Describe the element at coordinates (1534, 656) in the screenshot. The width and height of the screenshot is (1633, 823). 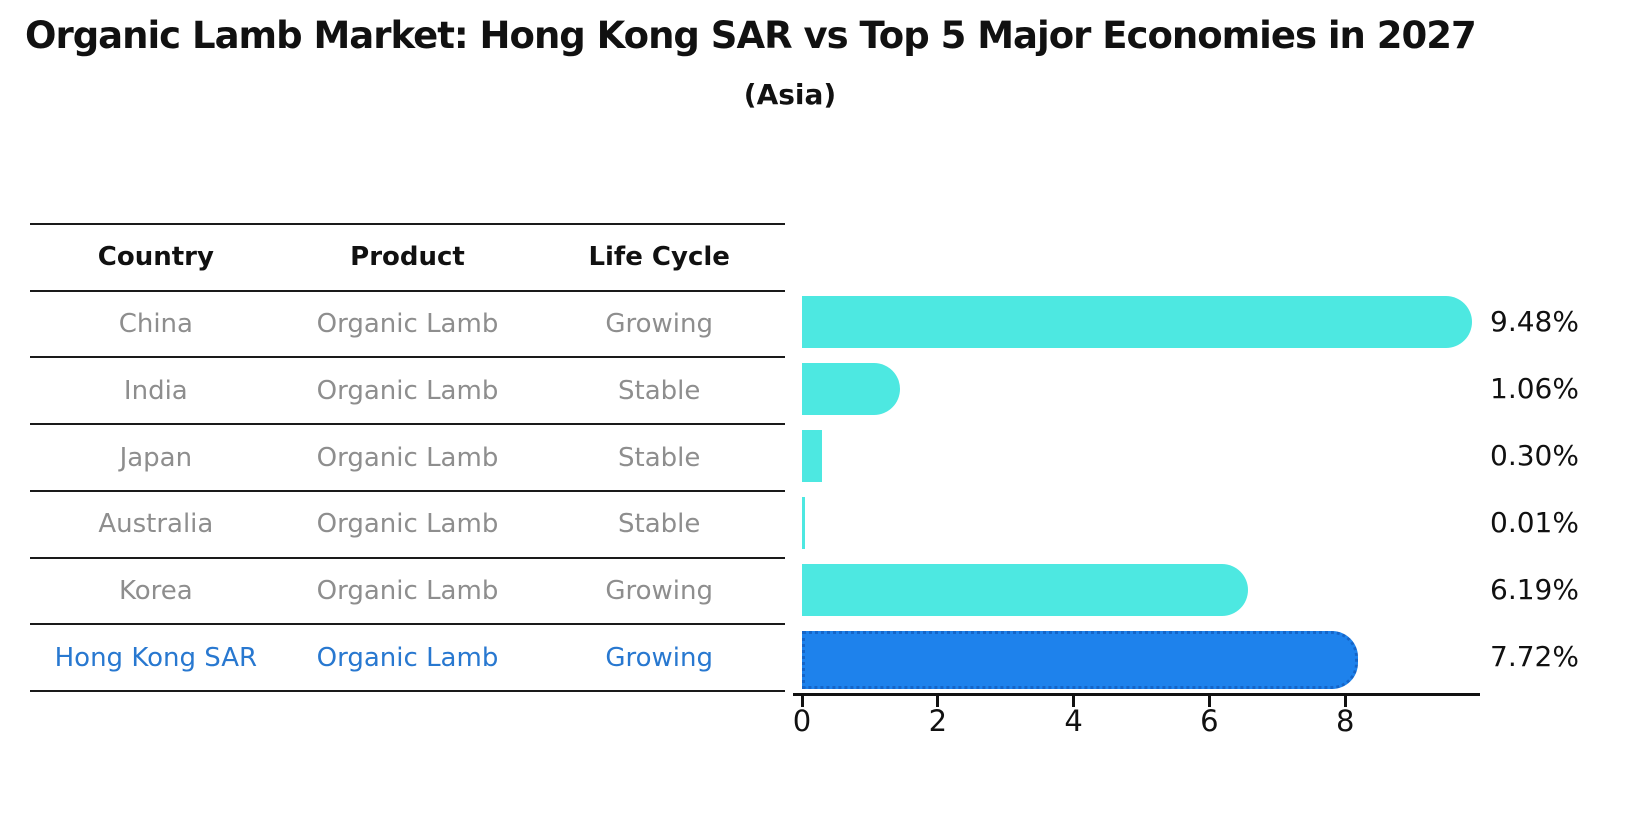
I see `bar-value-label: 7.72%` at that location.